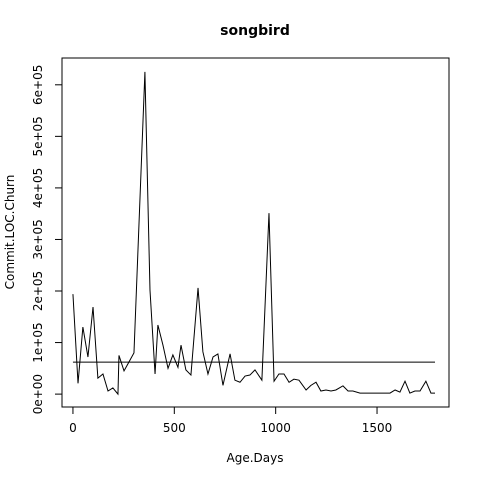 Image resolution: width=480 pixels, height=480 pixels. I want to click on y-tick-label: 3e+05, so click(38, 239).